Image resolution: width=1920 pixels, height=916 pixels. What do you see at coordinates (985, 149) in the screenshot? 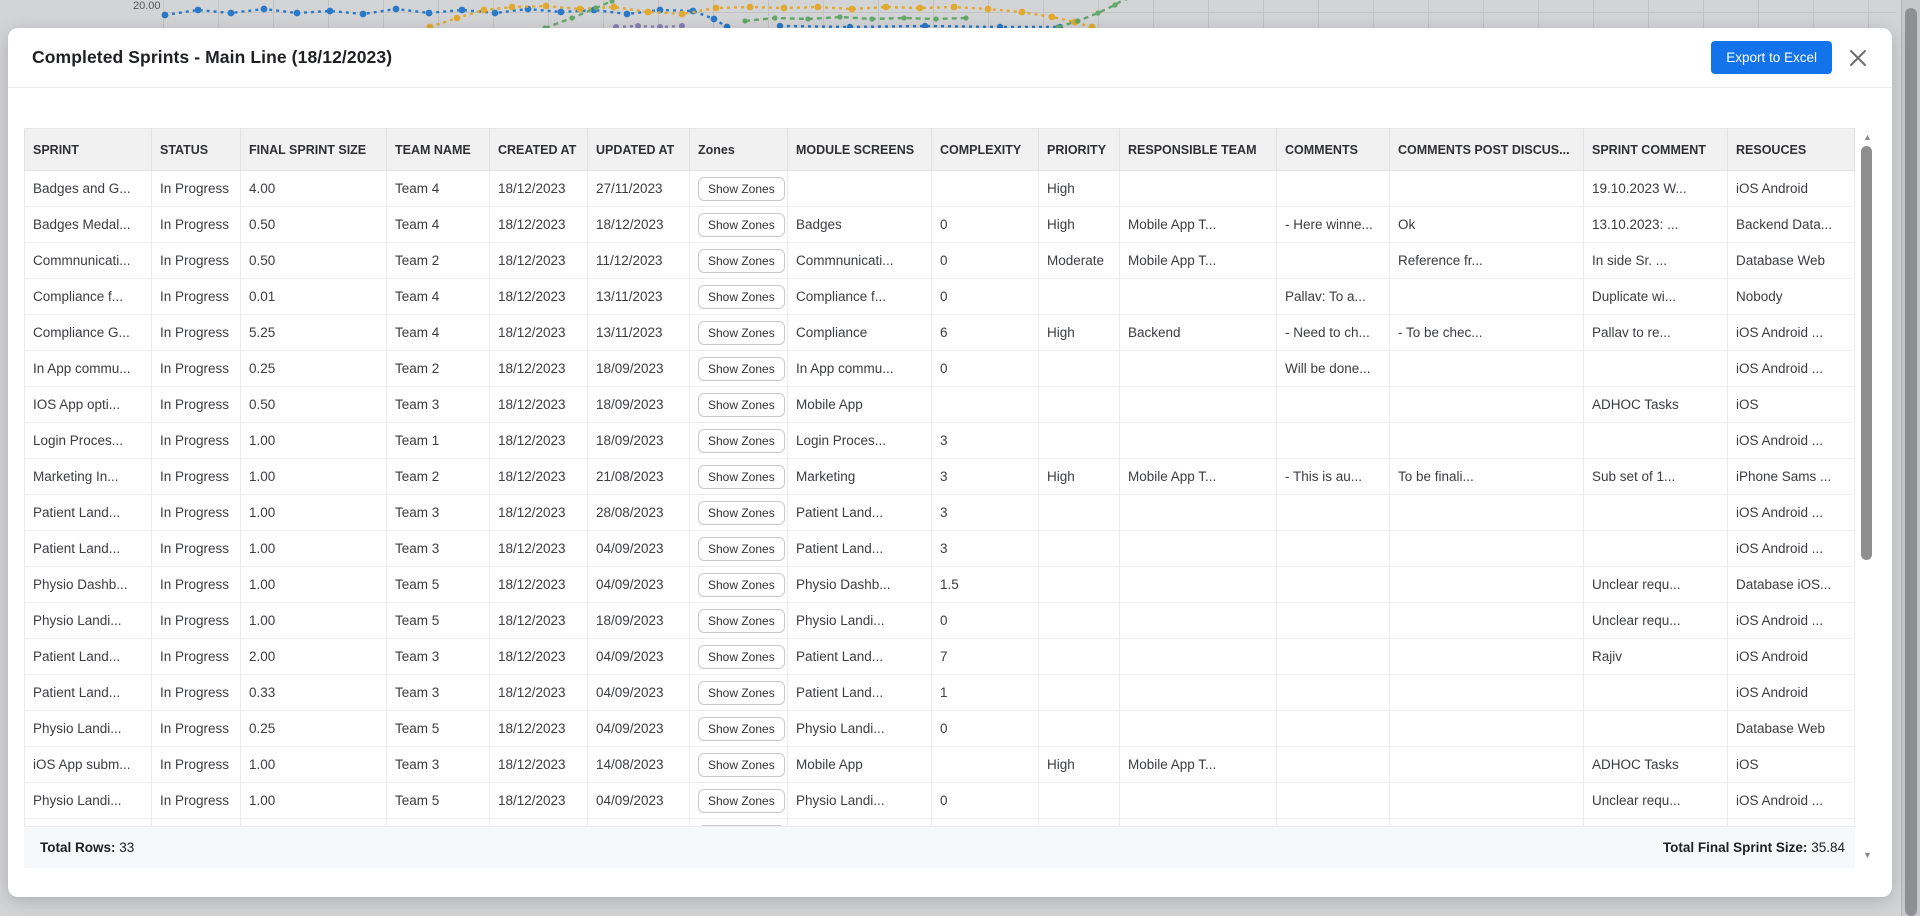
I see `column-header-complexity: COMPLEXITY` at bounding box center [985, 149].